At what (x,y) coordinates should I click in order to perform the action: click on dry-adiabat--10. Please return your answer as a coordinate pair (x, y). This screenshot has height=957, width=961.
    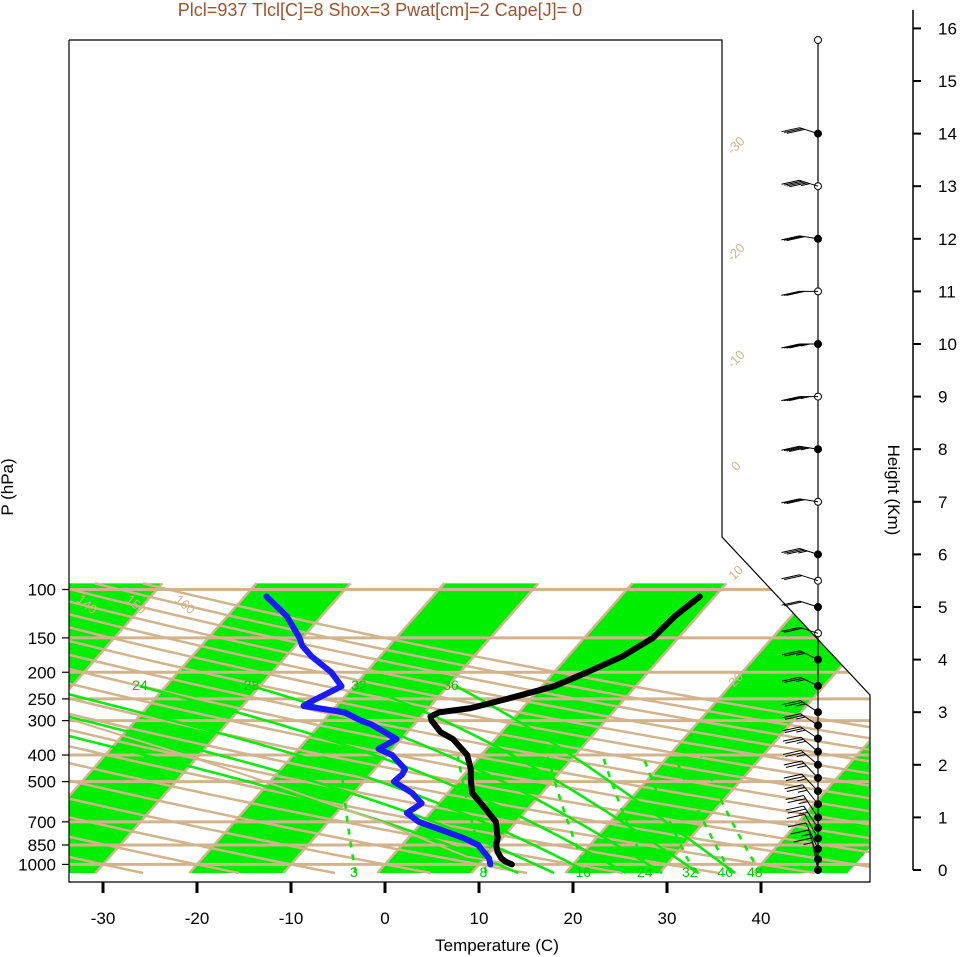
    Looking at the image, I should click on (202, 728).